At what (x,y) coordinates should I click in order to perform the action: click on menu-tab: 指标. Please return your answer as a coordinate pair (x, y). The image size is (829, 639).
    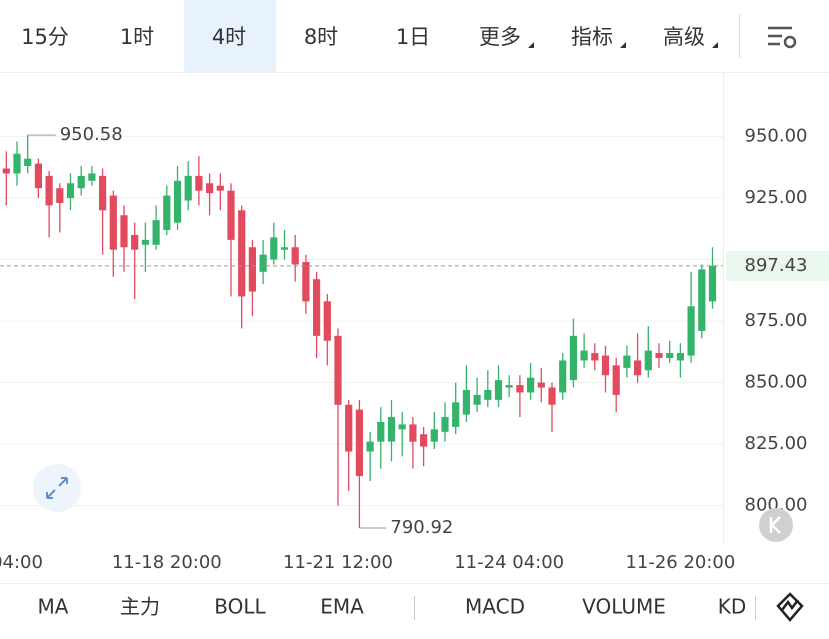
    Looking at the image, I should click on (592, 37).